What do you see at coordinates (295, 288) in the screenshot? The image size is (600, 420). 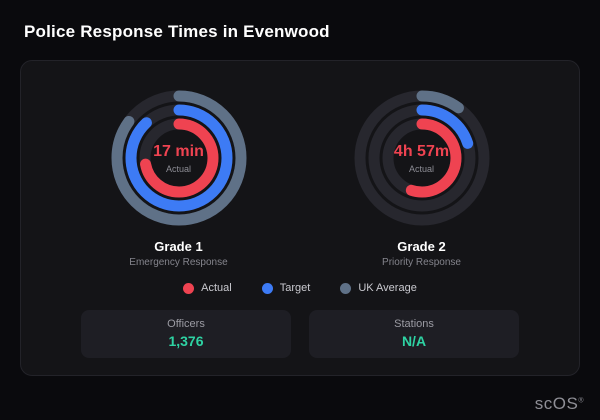 I see `legend-label: Target` at bounding box center [295, 288].